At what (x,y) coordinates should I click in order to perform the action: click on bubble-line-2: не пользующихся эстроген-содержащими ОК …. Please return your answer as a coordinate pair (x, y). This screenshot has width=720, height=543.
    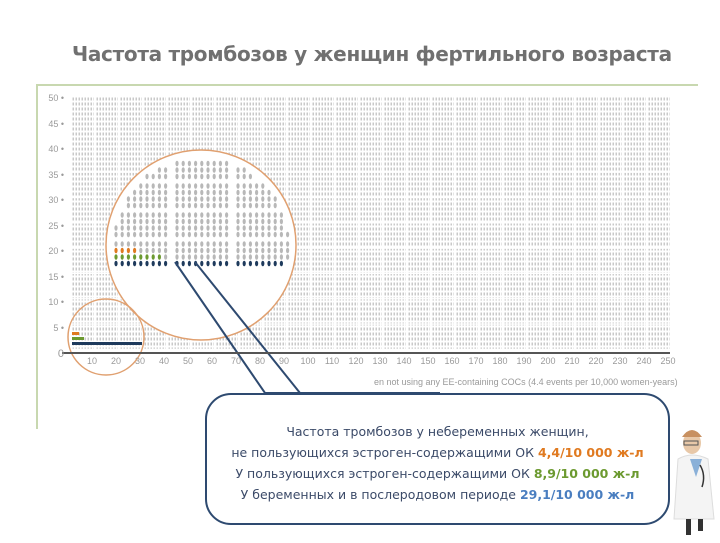
    Looking at the image, I should click on (437, 452).